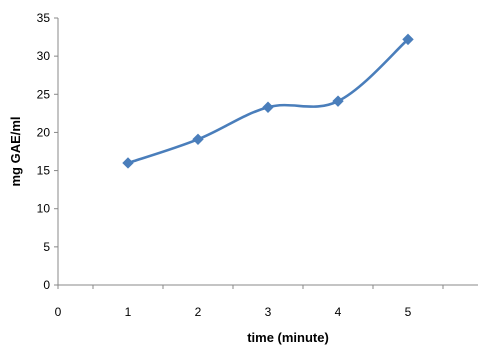  Describe the element at coordinates (249, 302) in the screenshot. I see `x-ticks: 0 1 2 3 4 5` at that location.